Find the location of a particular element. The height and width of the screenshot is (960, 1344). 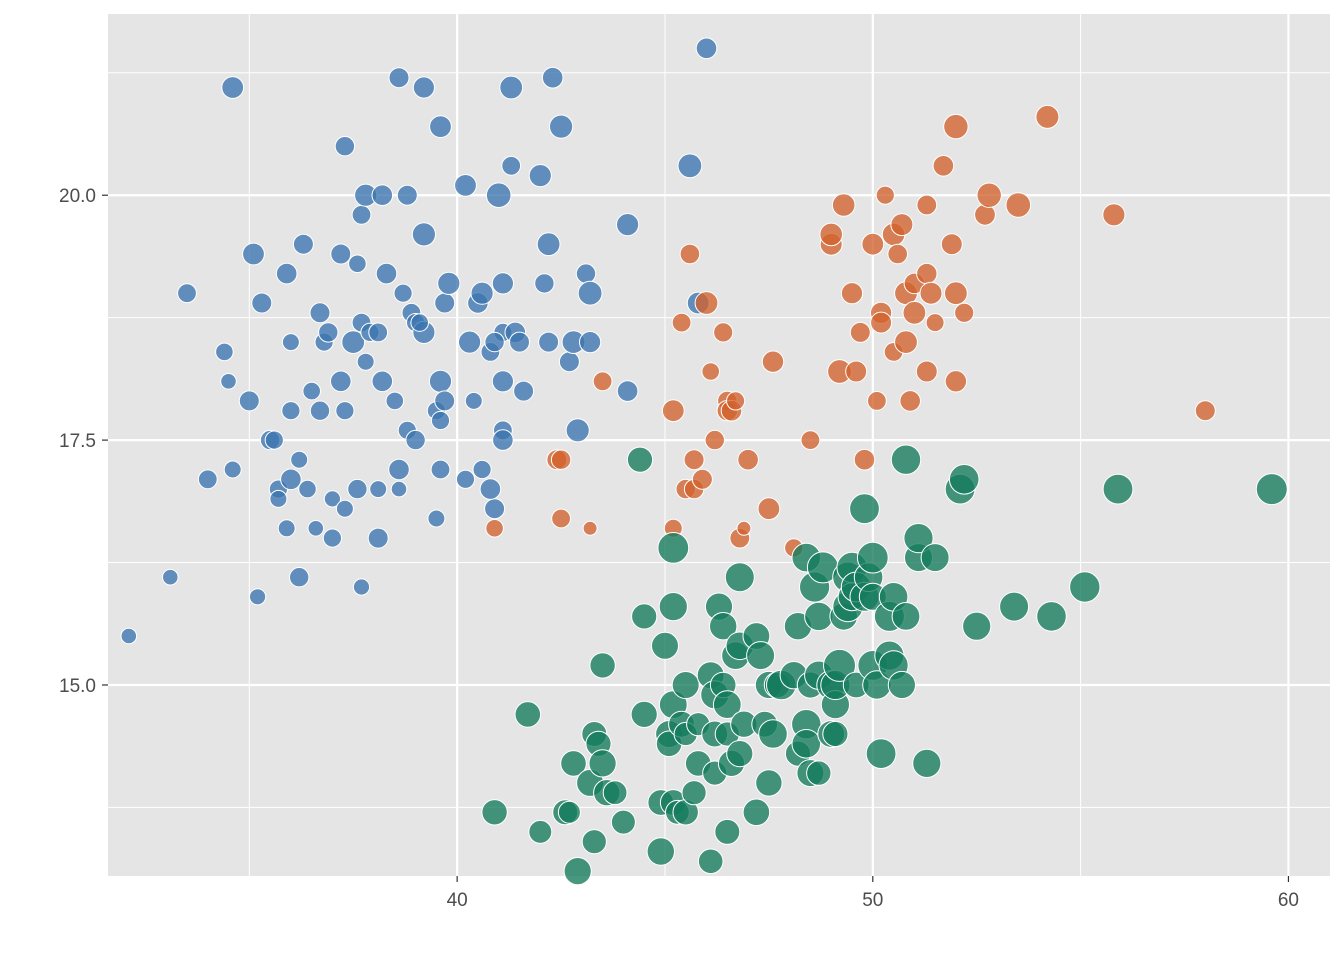

y-axis: 15.0 17.5 20.0 is located at coordinates (83, 441).